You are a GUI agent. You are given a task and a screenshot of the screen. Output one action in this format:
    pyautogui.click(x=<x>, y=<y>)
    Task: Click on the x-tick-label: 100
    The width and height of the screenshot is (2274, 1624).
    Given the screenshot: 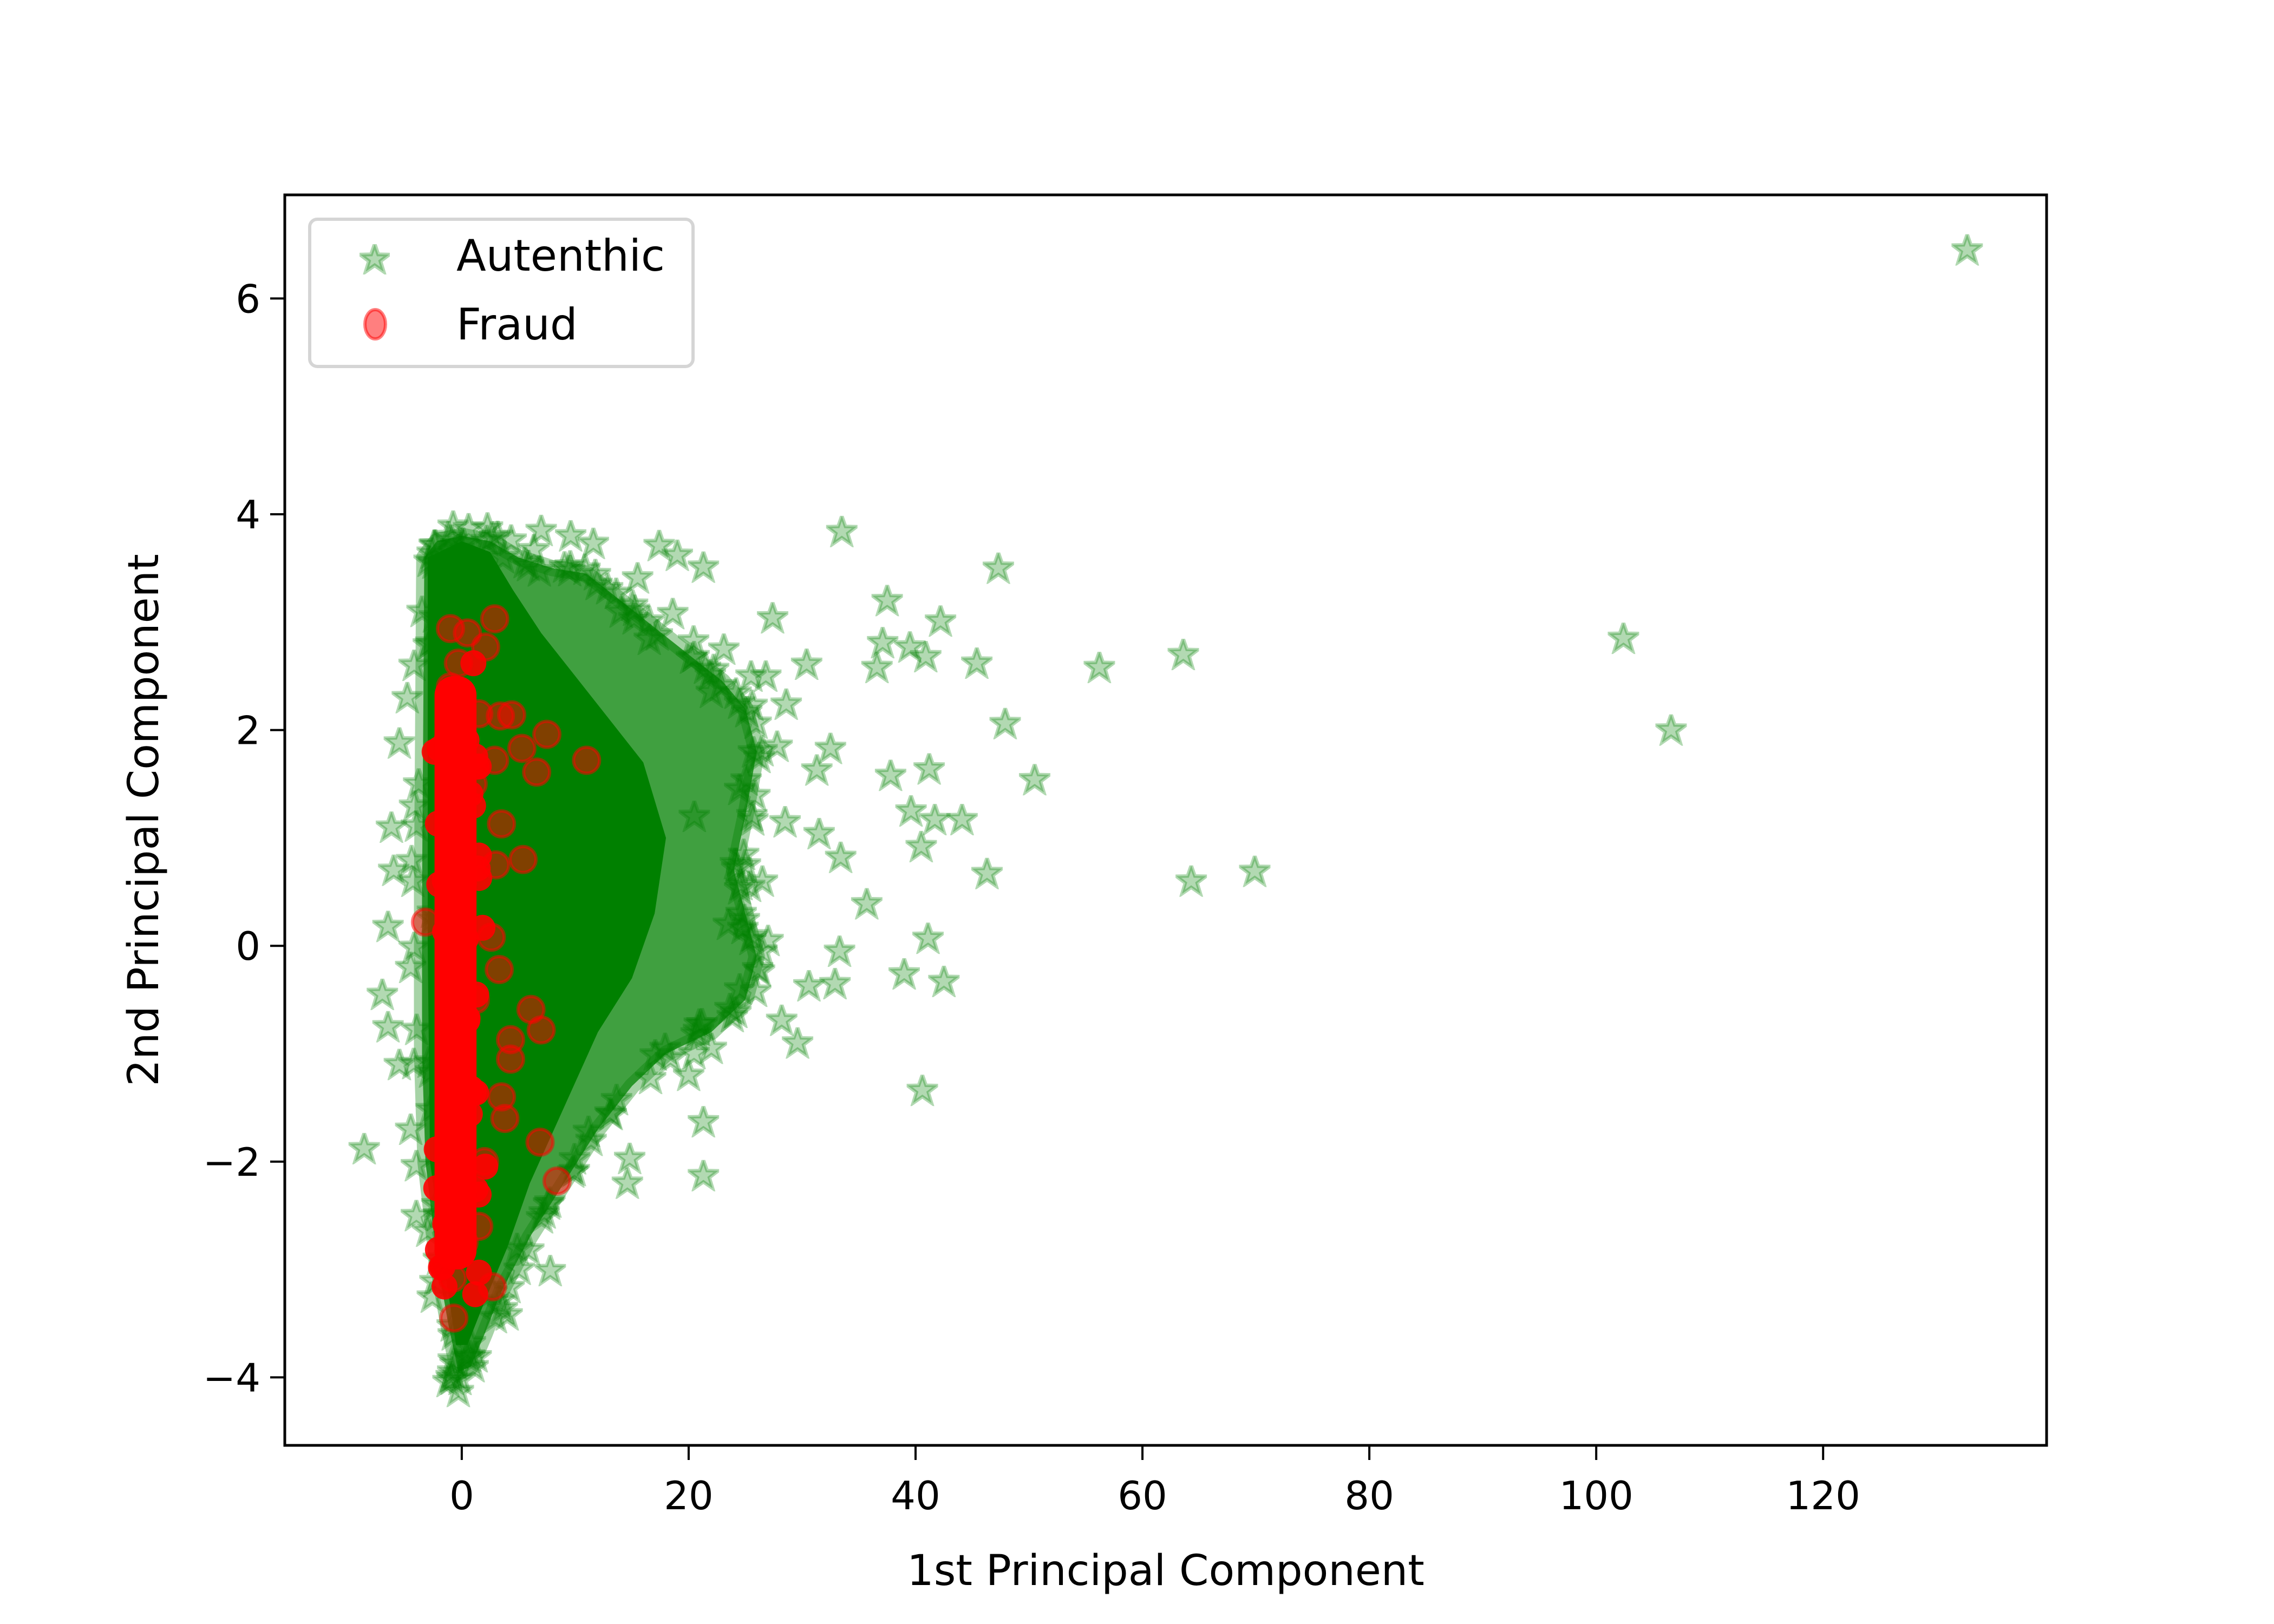 What is the action you would take?
    pyautogui.click(x=1596, y=1495)
    